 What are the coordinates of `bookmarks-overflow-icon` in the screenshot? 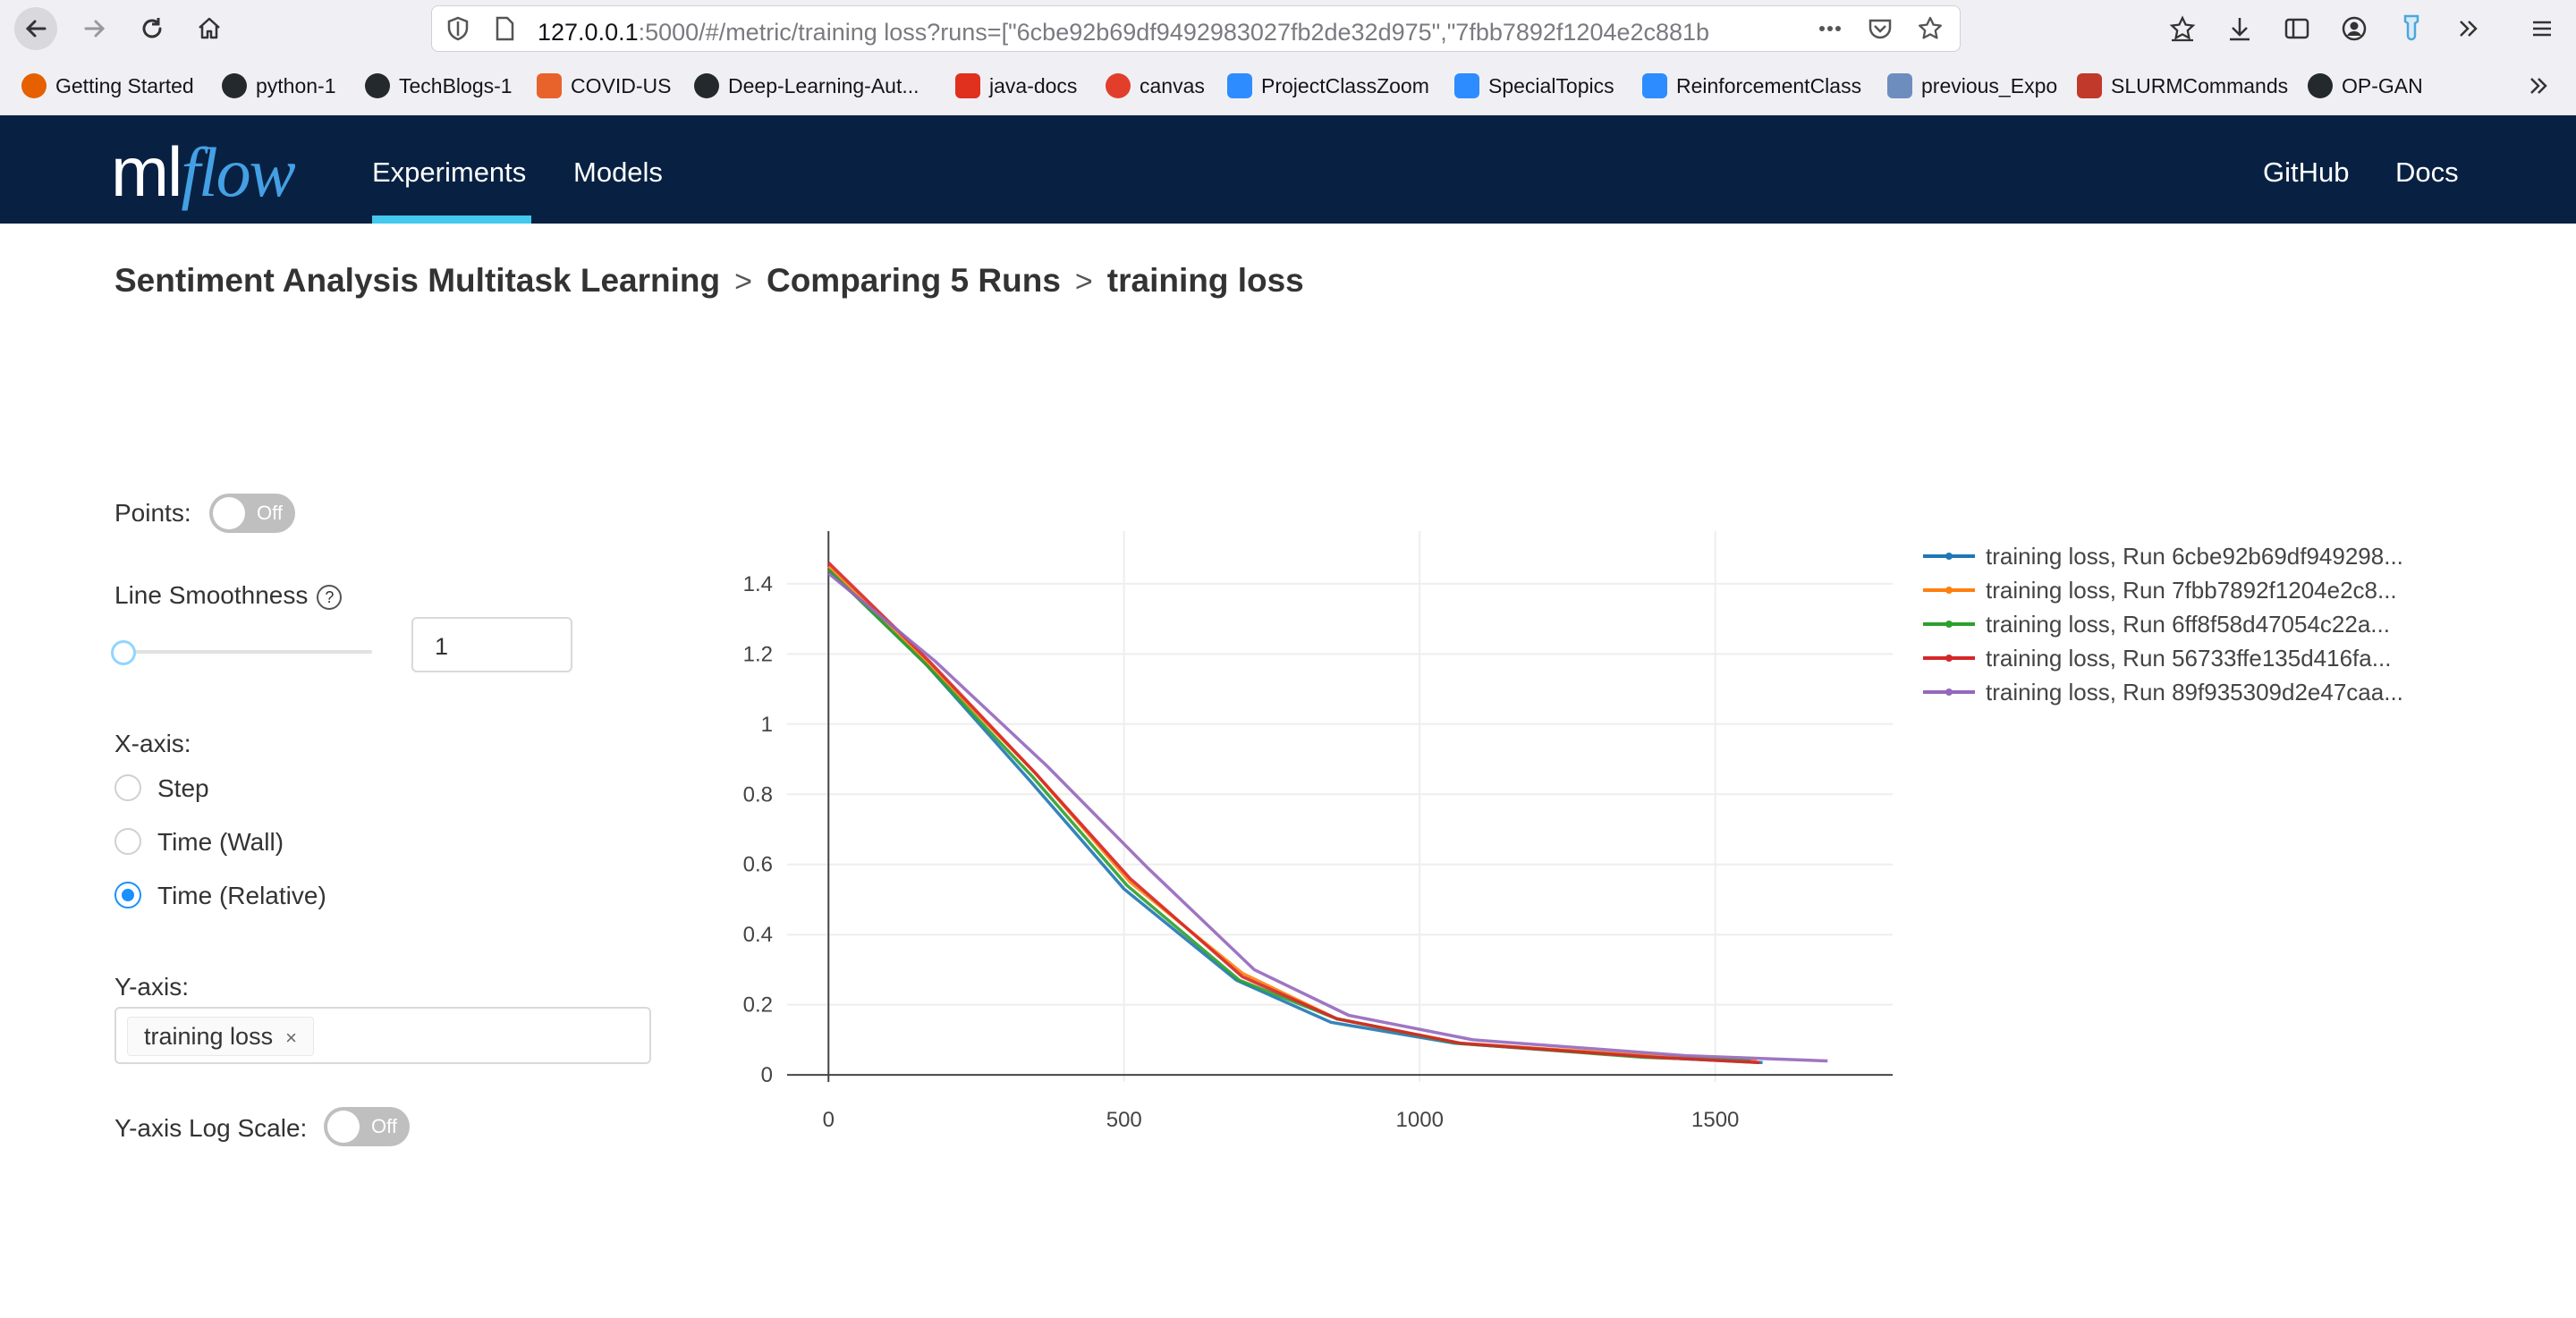 It's located at (2538, 86).